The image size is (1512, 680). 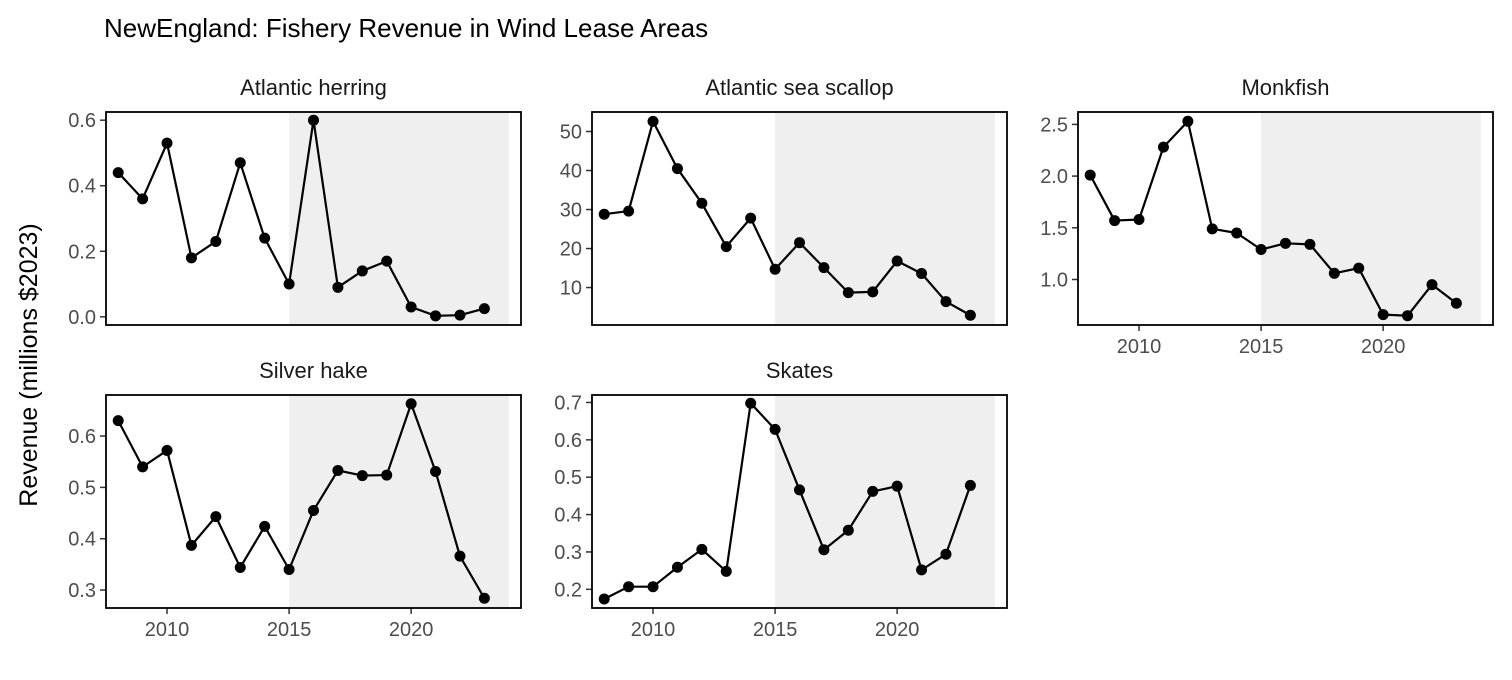 I want to click on y-tick-label: 20, so click(x=571, y=250).